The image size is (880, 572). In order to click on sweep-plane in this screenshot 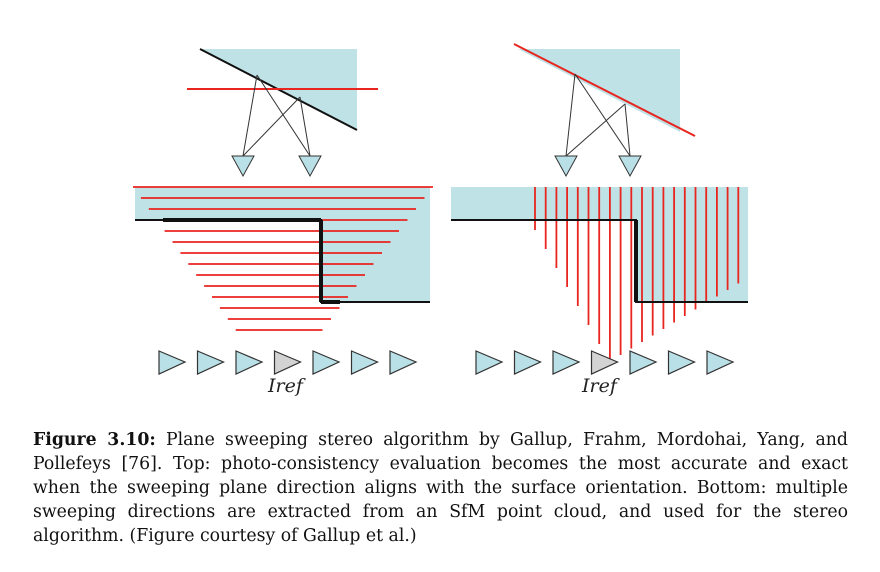, I will do `click(604, 90)`.